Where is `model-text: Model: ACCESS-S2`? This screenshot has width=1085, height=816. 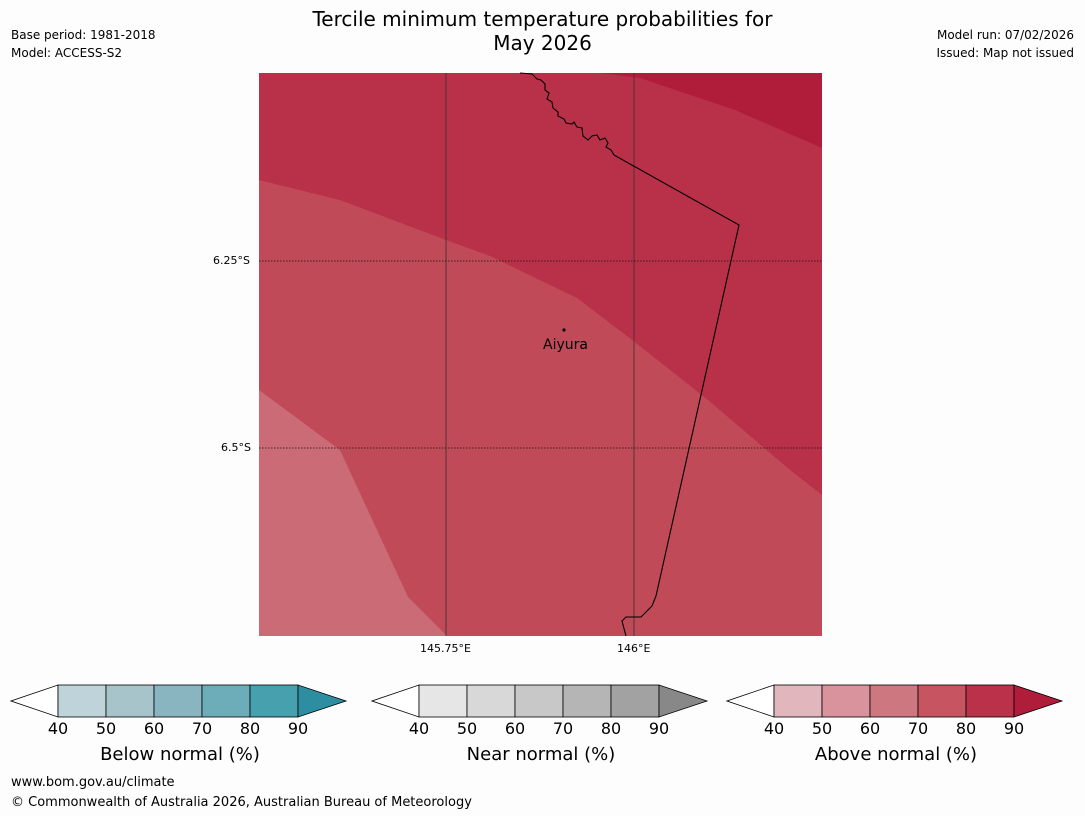 model-text: Model: ACCESS-S2 is located at coordinates (67, 53).